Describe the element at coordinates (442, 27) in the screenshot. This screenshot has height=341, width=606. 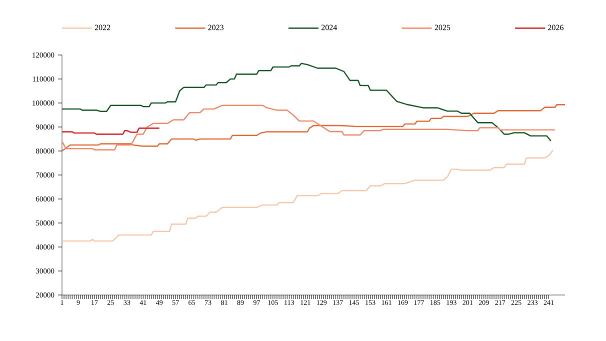
I see `legend-label: 2025` at that location.